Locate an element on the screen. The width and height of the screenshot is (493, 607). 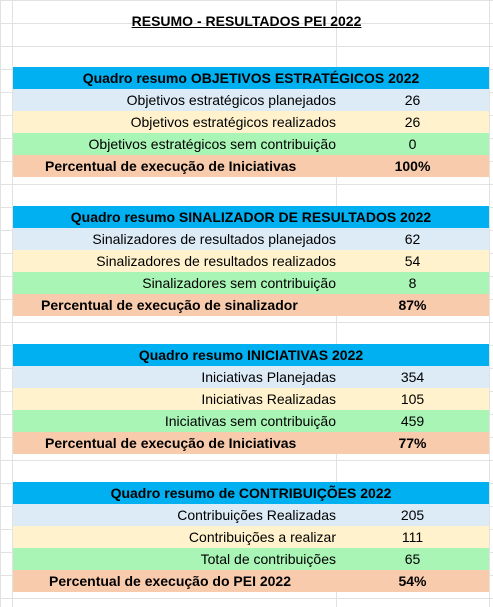
table-header: Quadro resumo de CONTRIBUIÇÕES 2022 is located at coordinates (251, 493).